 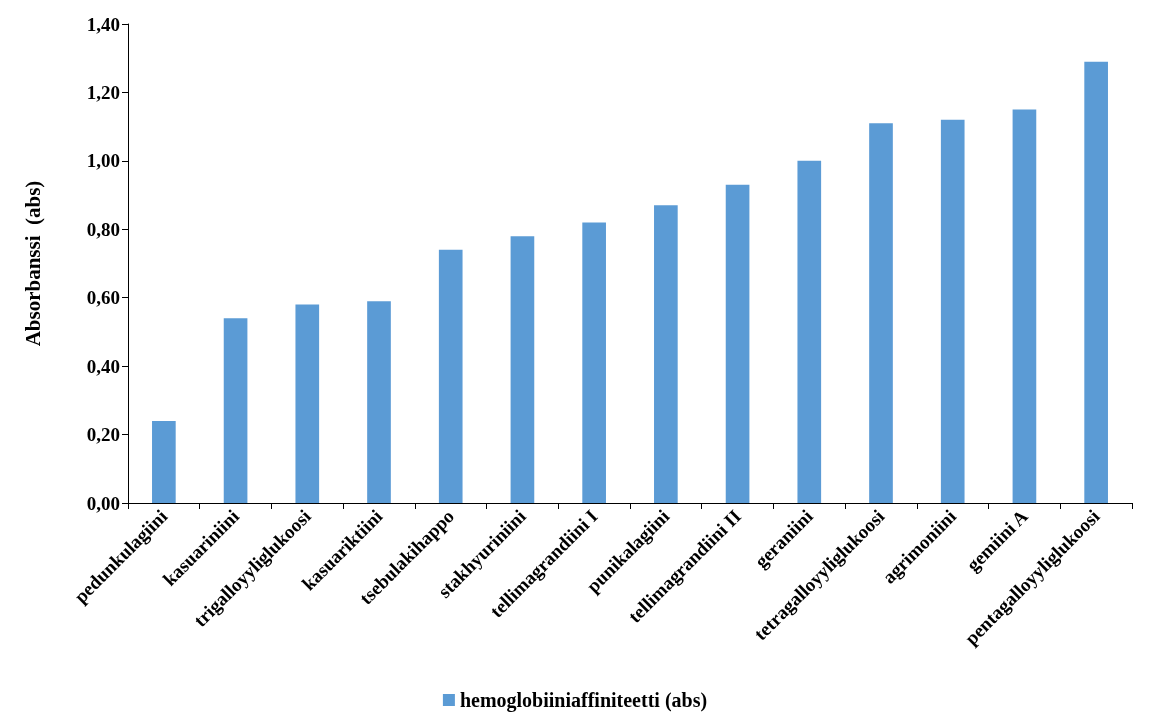 I want to click on y-tick-label: 0,20, so click(x=103, y=435).